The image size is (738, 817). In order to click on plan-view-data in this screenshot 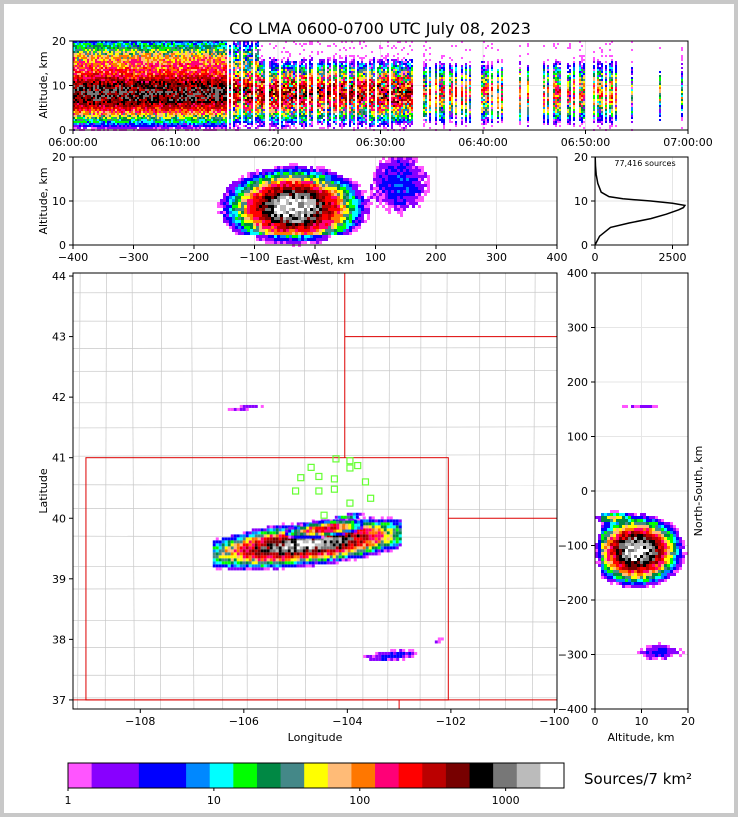, I will do `click(328, 532)`.